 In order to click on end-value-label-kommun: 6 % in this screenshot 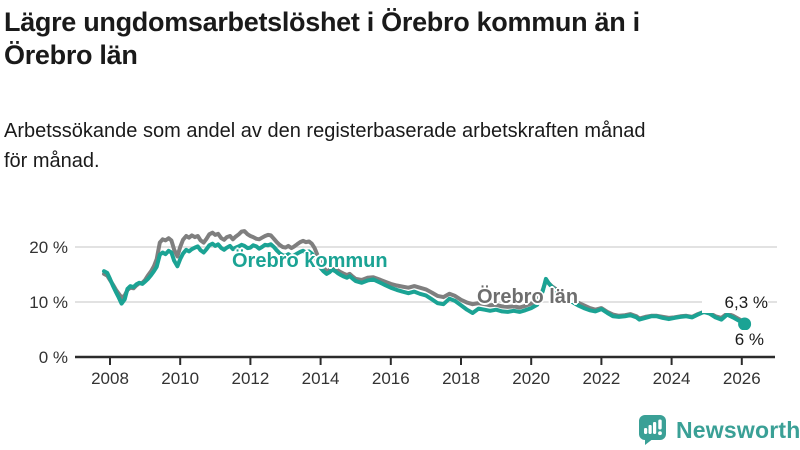, I will do `click(733, 340)`.